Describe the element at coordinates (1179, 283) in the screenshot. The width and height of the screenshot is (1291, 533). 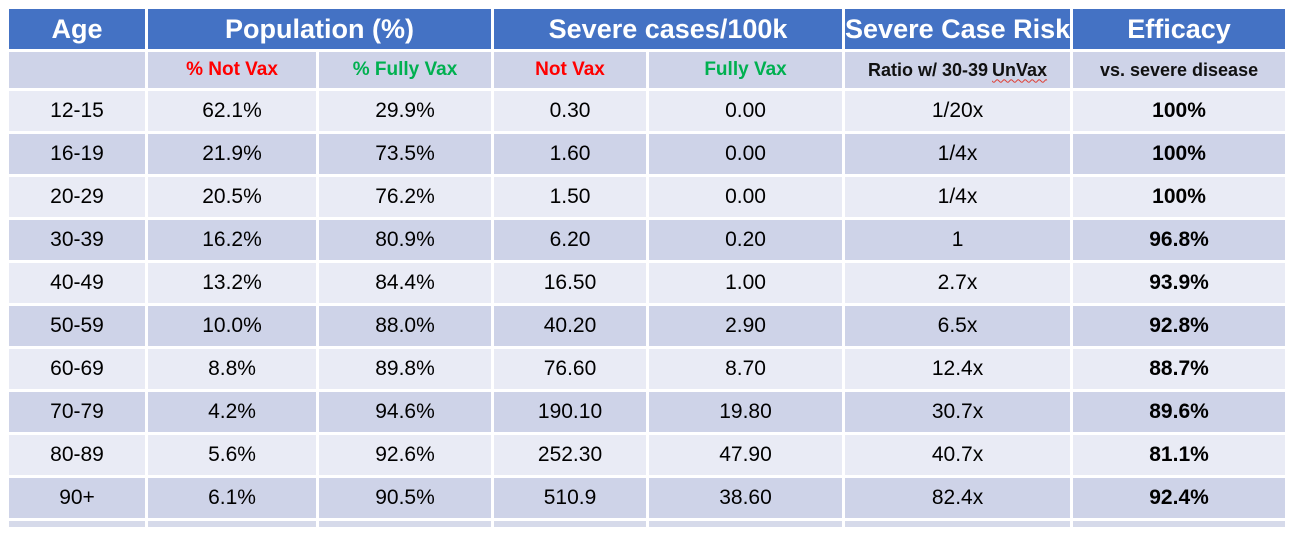
I see `cell-efficacy: 93.9%` at that location.